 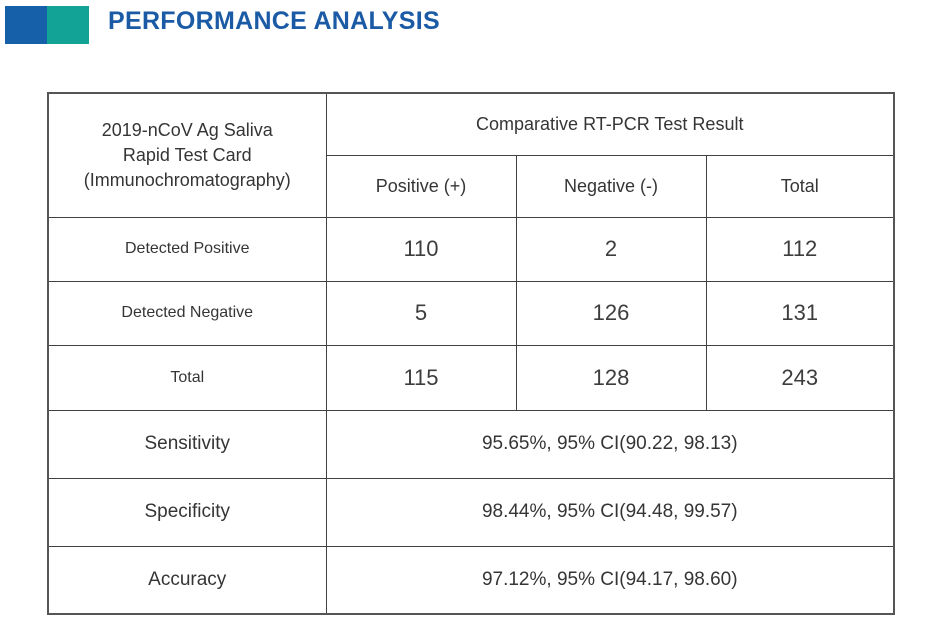 I want to click on row-label-total: Total, so click(x=187, y=377).